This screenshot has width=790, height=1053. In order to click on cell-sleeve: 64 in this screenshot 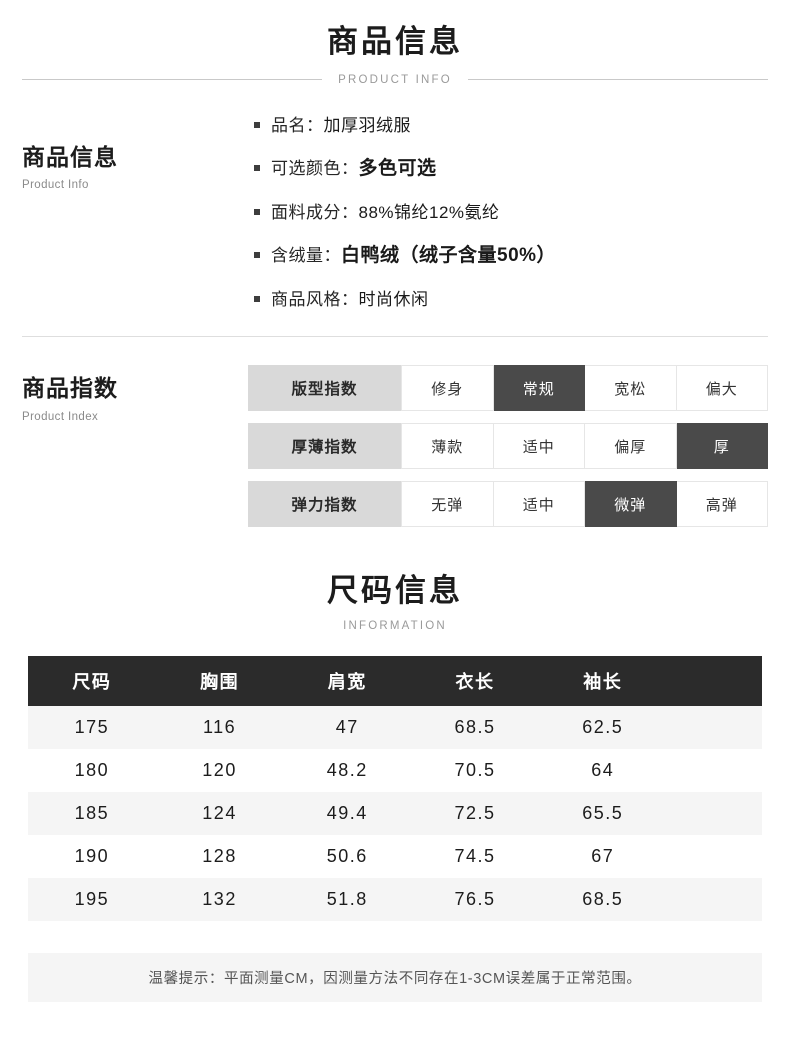, I will do `click(603, 770)`.